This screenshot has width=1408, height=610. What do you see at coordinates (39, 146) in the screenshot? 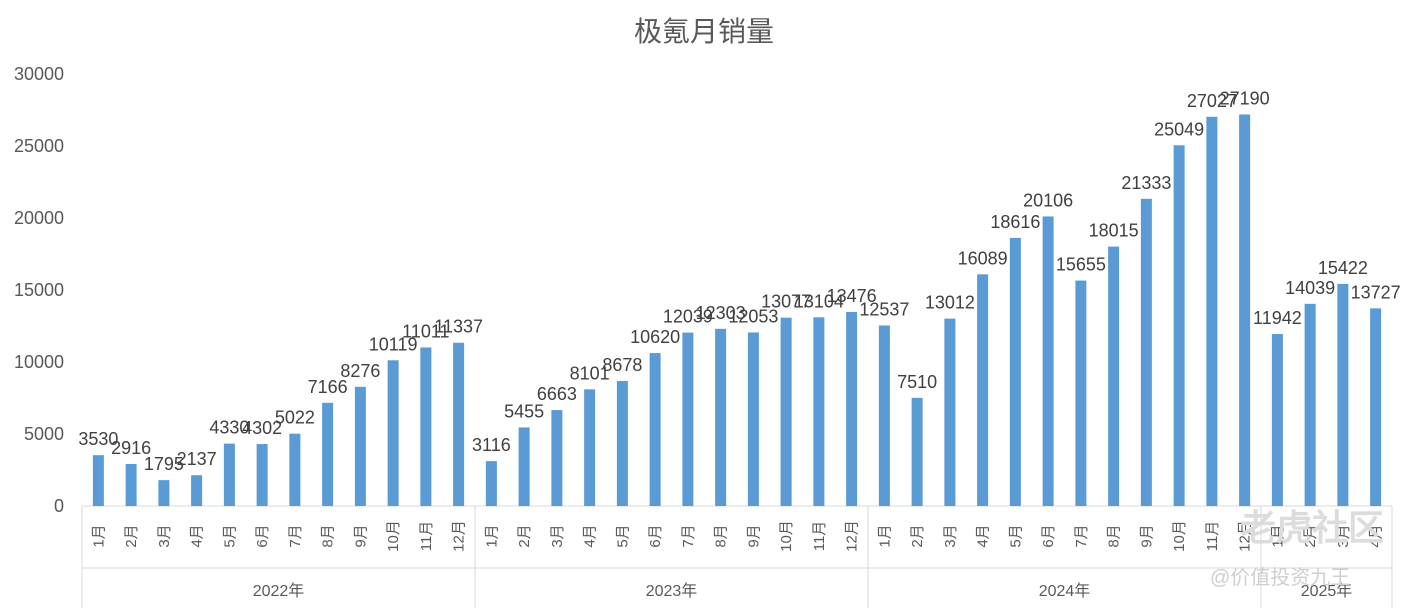
I see `y-tick-label: 25000` at bounding box center [39, 146].